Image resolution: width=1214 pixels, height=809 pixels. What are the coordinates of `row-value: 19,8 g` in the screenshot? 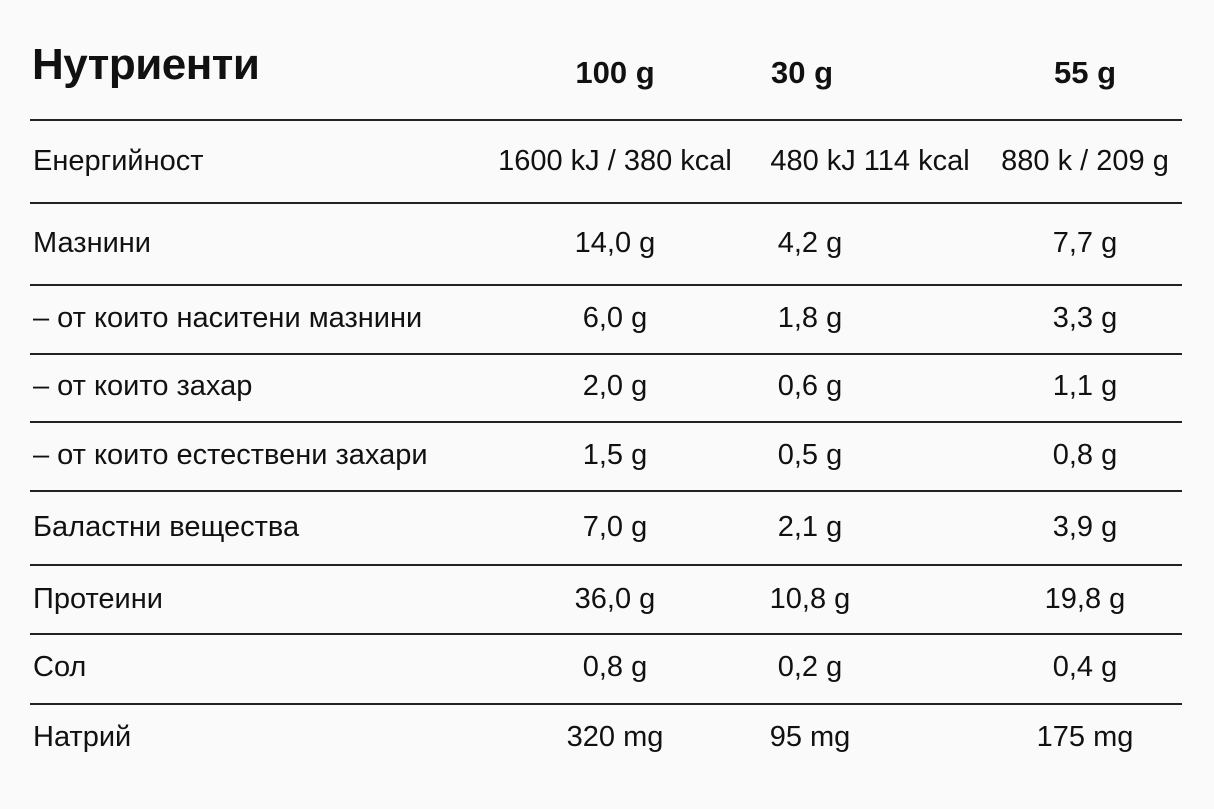 It's located at (1085, 599).